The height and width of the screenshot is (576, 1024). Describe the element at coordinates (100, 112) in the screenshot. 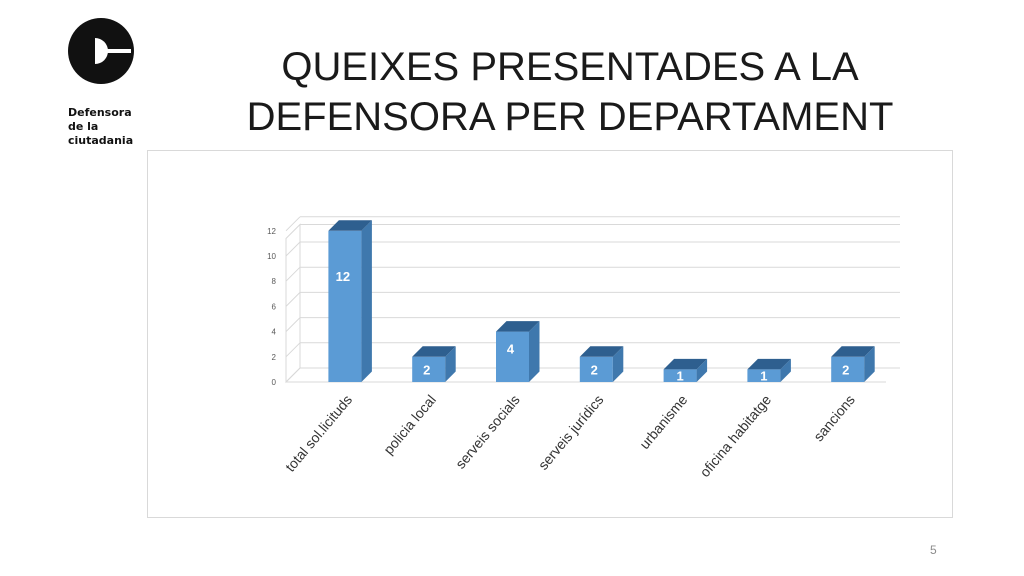

I see `logo-line: Defensora` at that location.